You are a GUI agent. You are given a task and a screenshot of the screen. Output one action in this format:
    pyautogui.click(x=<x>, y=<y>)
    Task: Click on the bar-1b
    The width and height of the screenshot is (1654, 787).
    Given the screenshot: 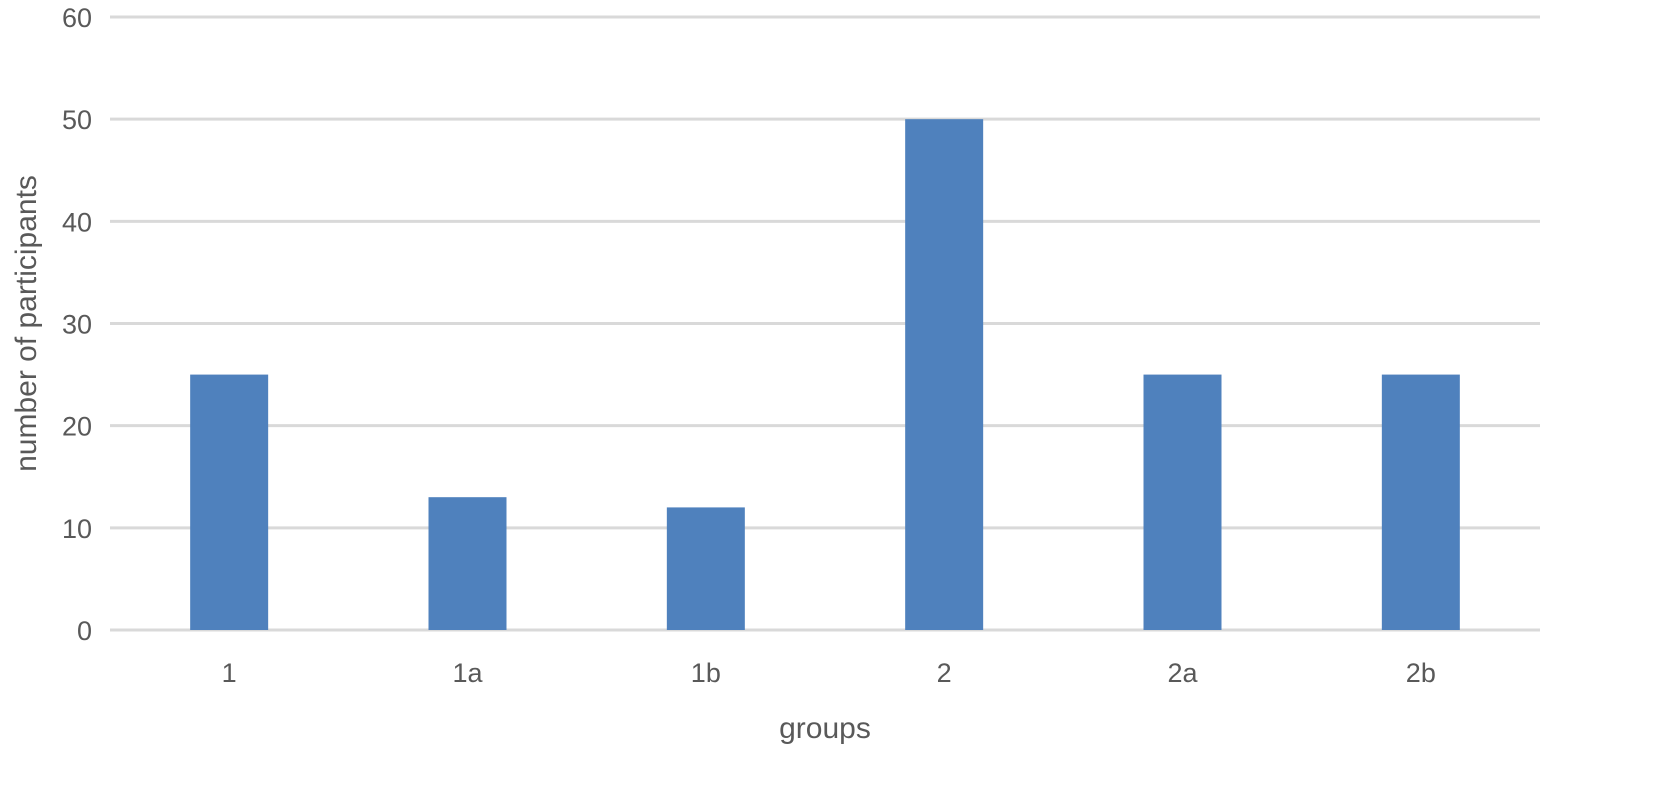 What is the action you would take?
    pyautogui.click(x=705, y=568)
    